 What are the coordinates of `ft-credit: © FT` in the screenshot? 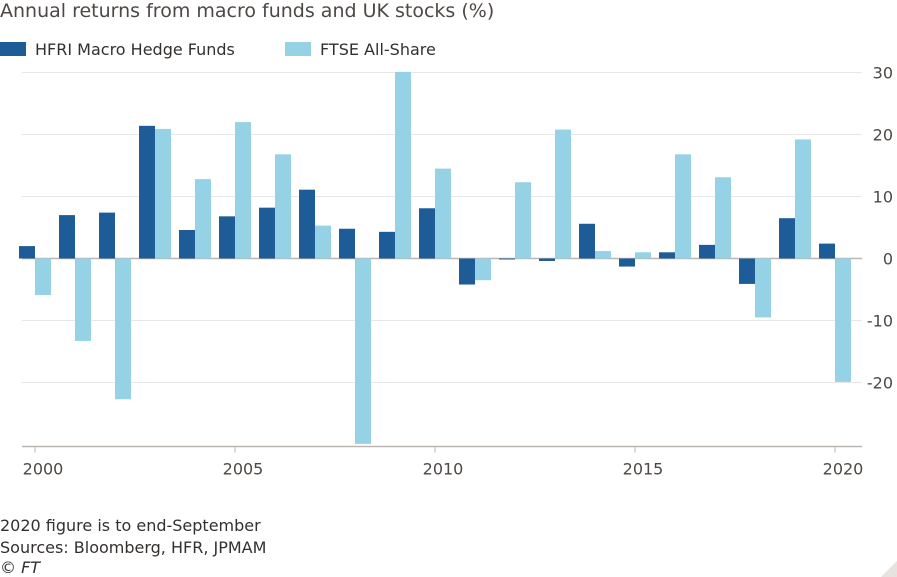 It's located at (20, 567).